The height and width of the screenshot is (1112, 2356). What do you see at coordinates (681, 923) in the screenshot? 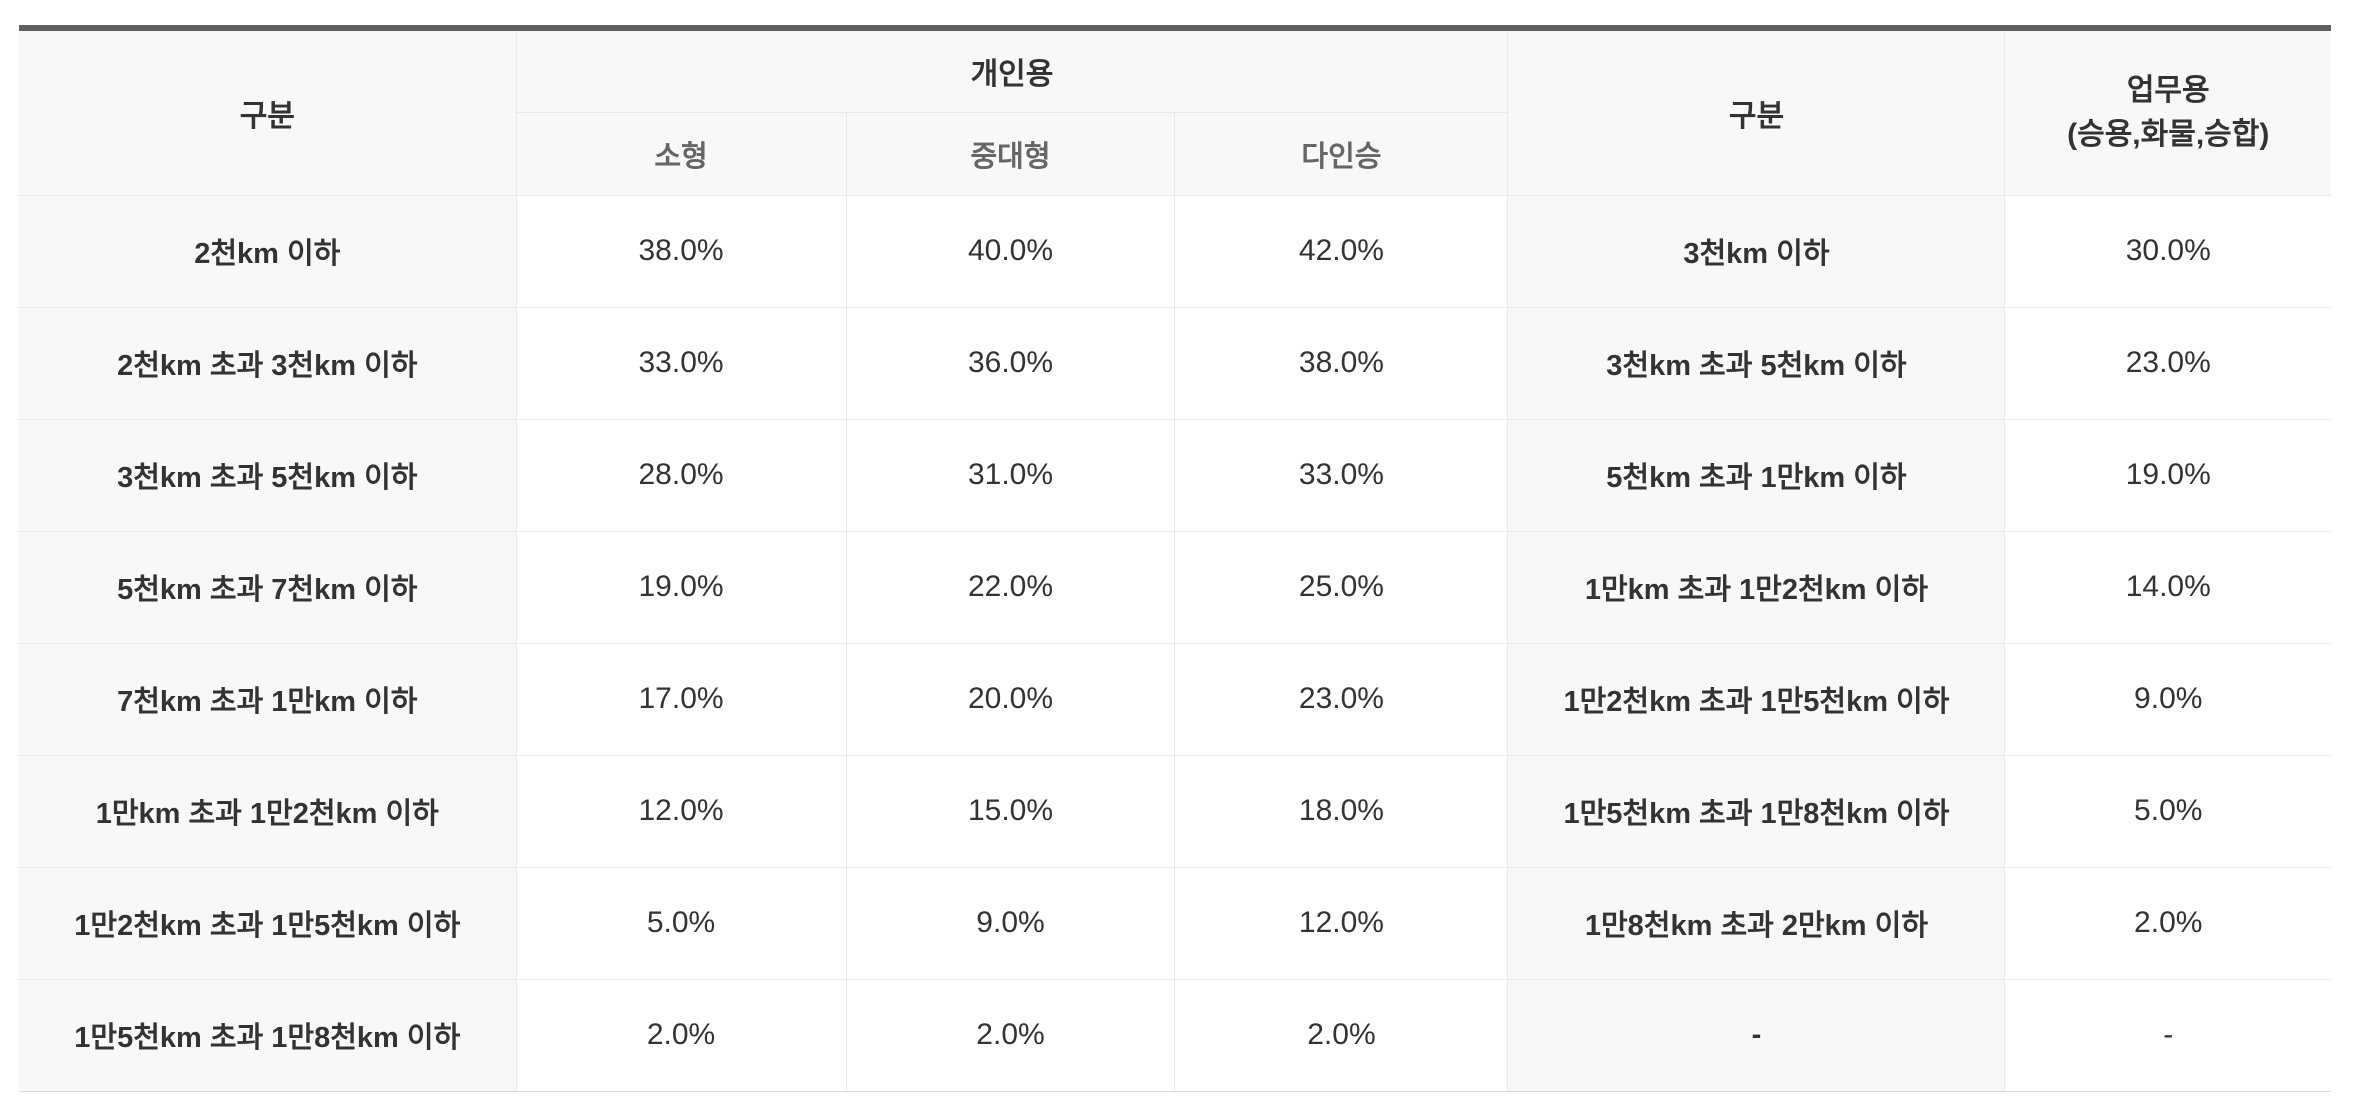
I see `value-small: 5.0%` at bounding box center [681, 923].